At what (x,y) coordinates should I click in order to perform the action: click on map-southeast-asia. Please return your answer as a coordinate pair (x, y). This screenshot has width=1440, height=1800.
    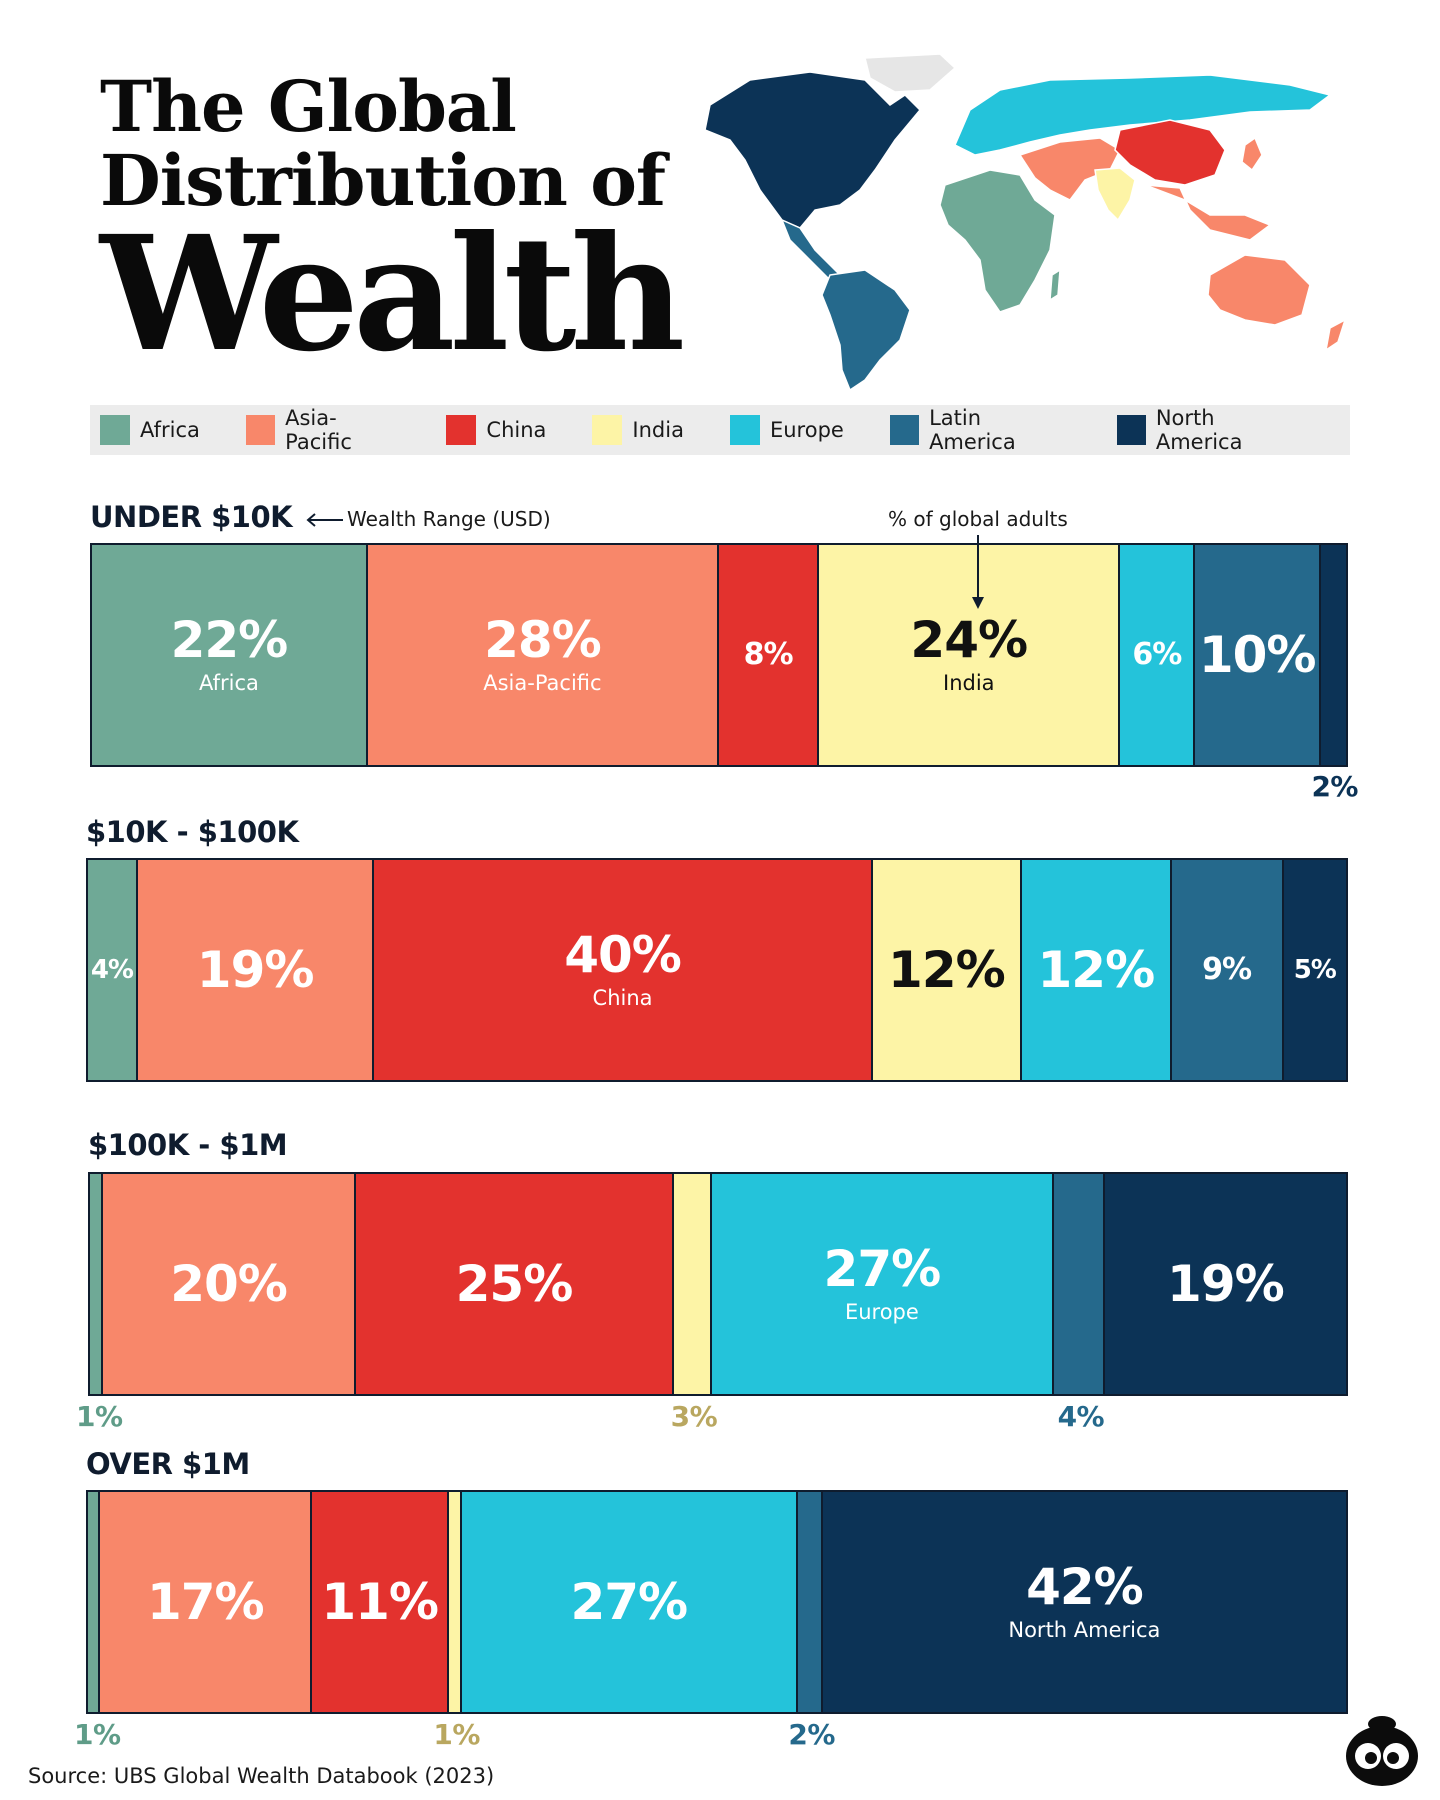
    Looking at the image, I should click on (1208, 212).